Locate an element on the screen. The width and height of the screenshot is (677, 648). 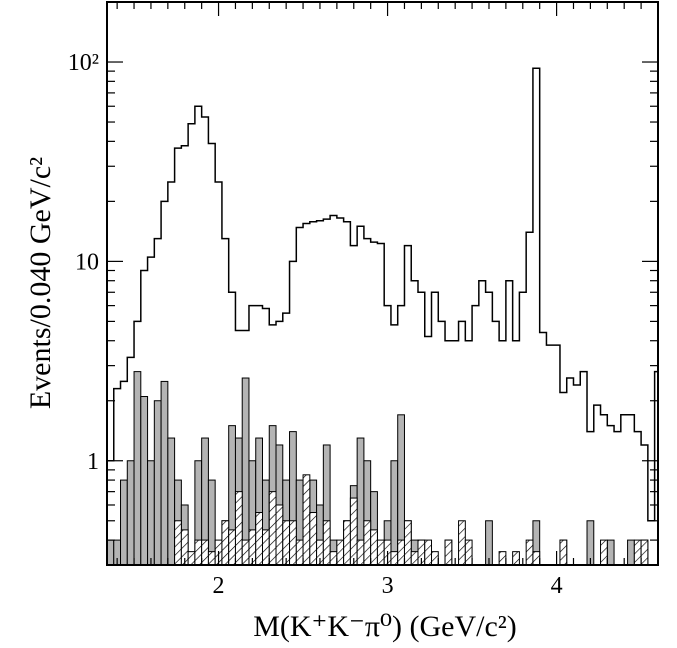
x-tick-label: 4 is located at coordinates (557, 586).